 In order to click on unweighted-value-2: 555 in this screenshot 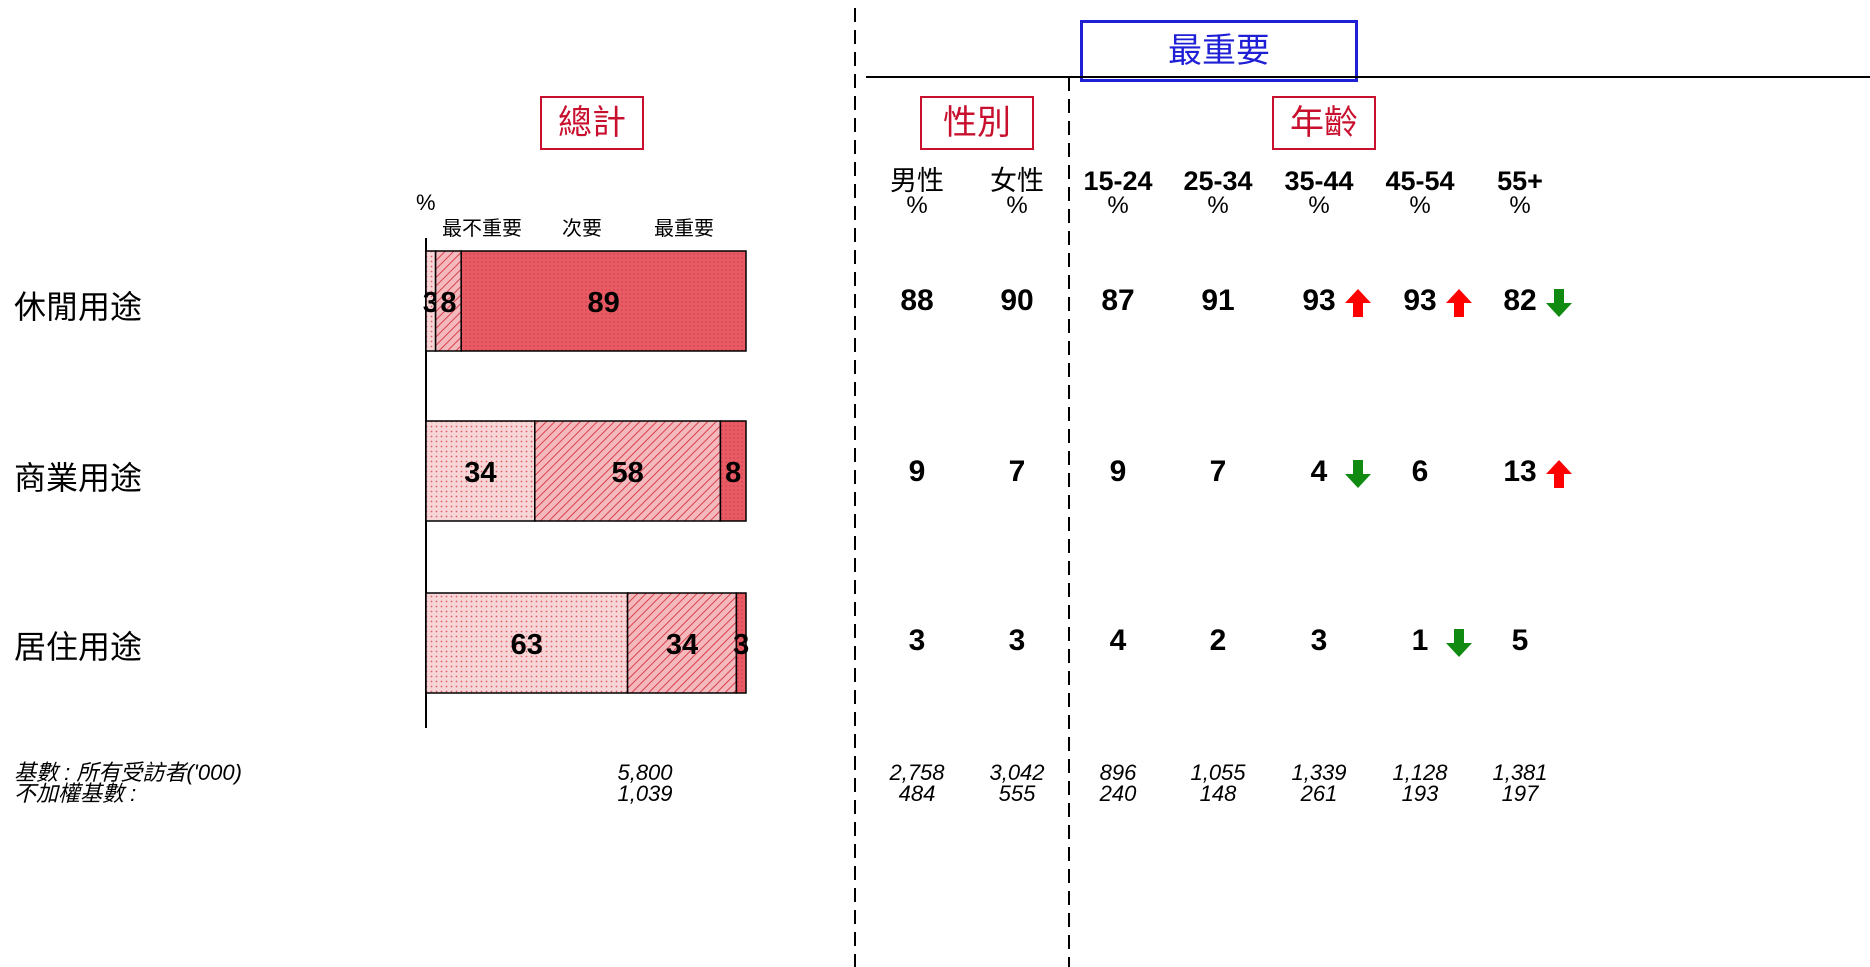, I will do `click(1017, 793)`.